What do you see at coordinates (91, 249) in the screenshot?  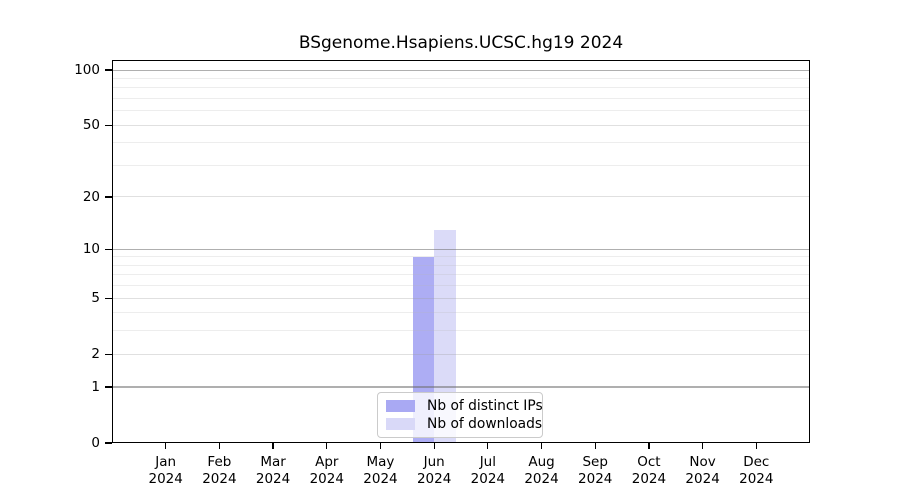 I see `y-tick-label-10: 10` at bounding box center [91, 249].